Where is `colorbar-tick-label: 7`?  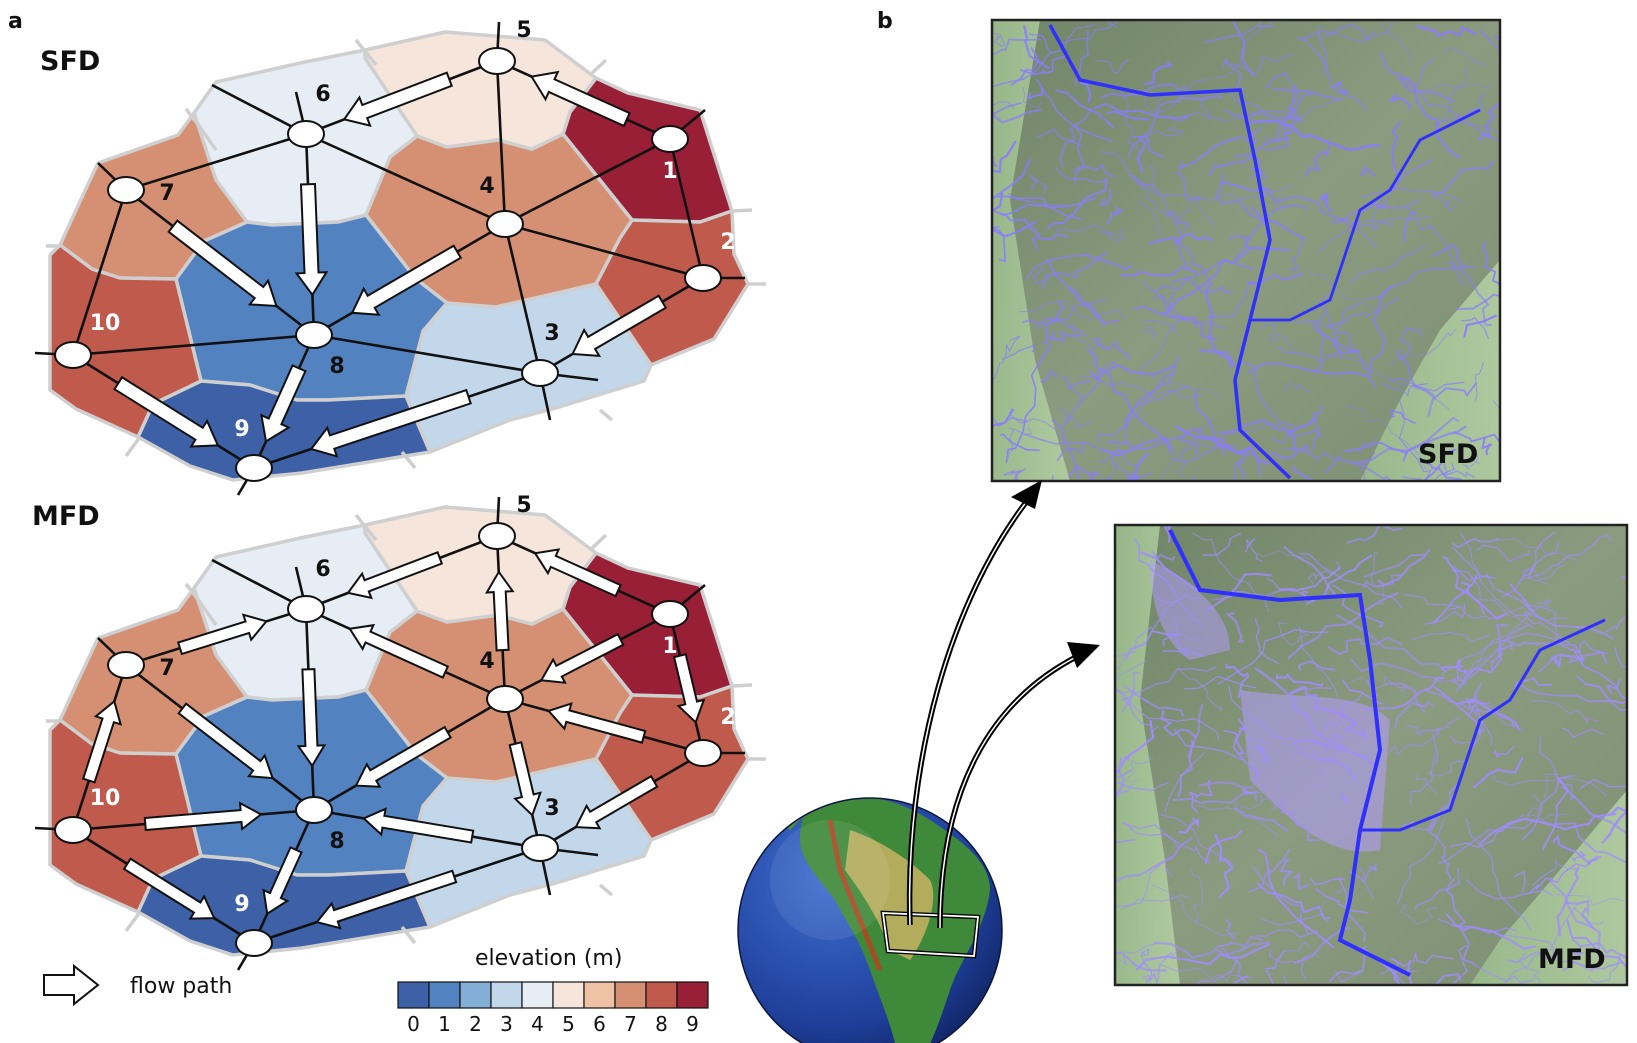 colorbar-tick-label: 7 is located at coordinates (630, 1024).